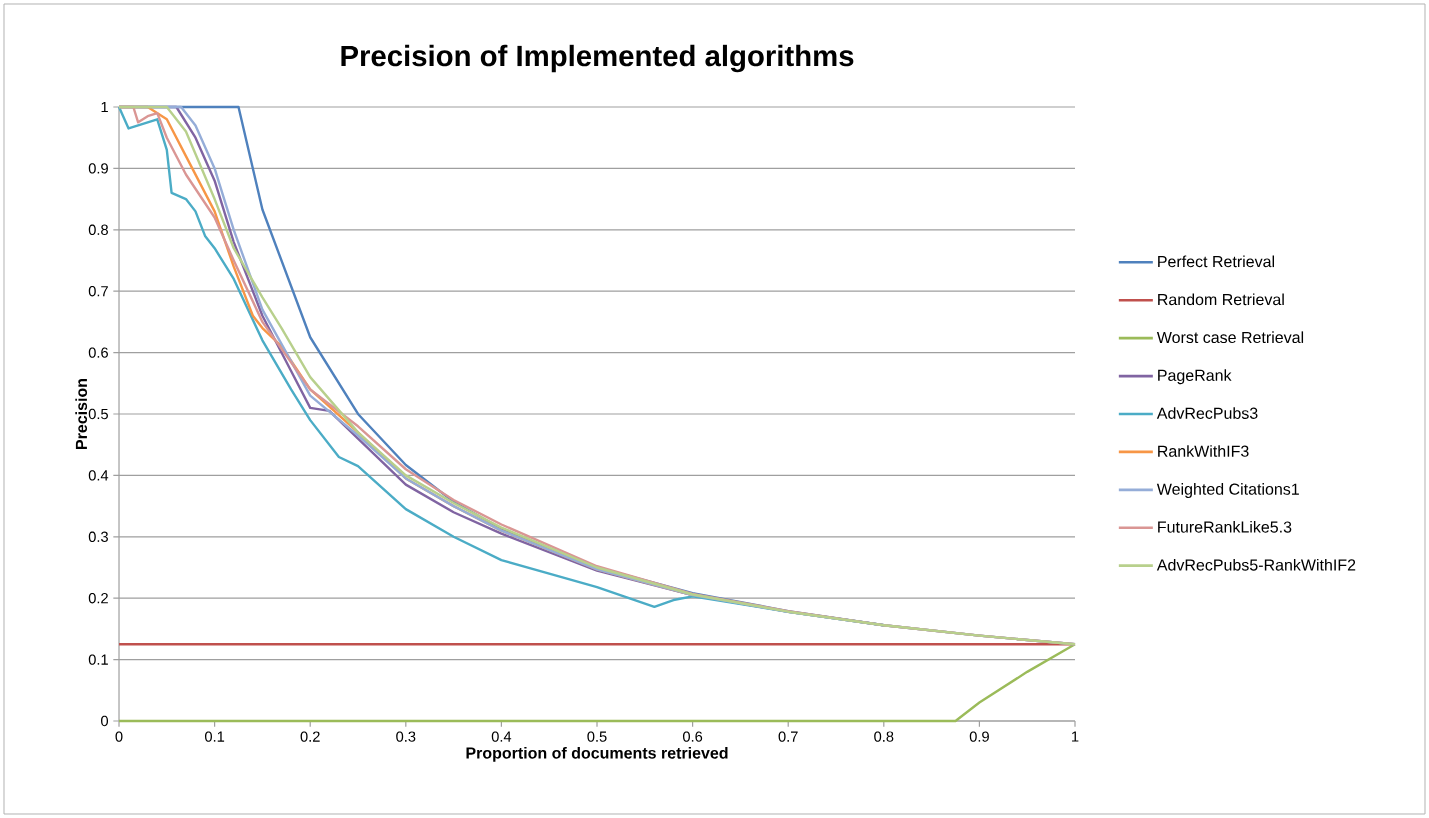  What do you see at coordinates (1256, 564) in the screenshot?
I see `legend-label: AdvRecPubs5-RankWithIF2` at bounding box center [1256, 564].